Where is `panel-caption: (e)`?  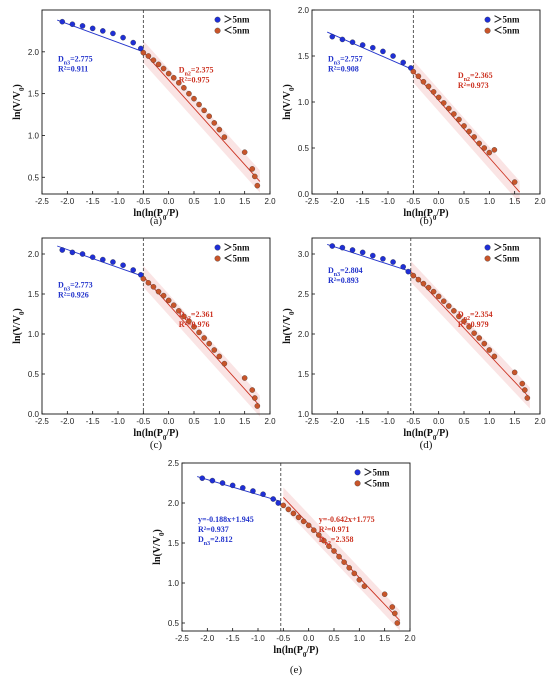
panel-caption: (e) is located at coordinates (296, 670).